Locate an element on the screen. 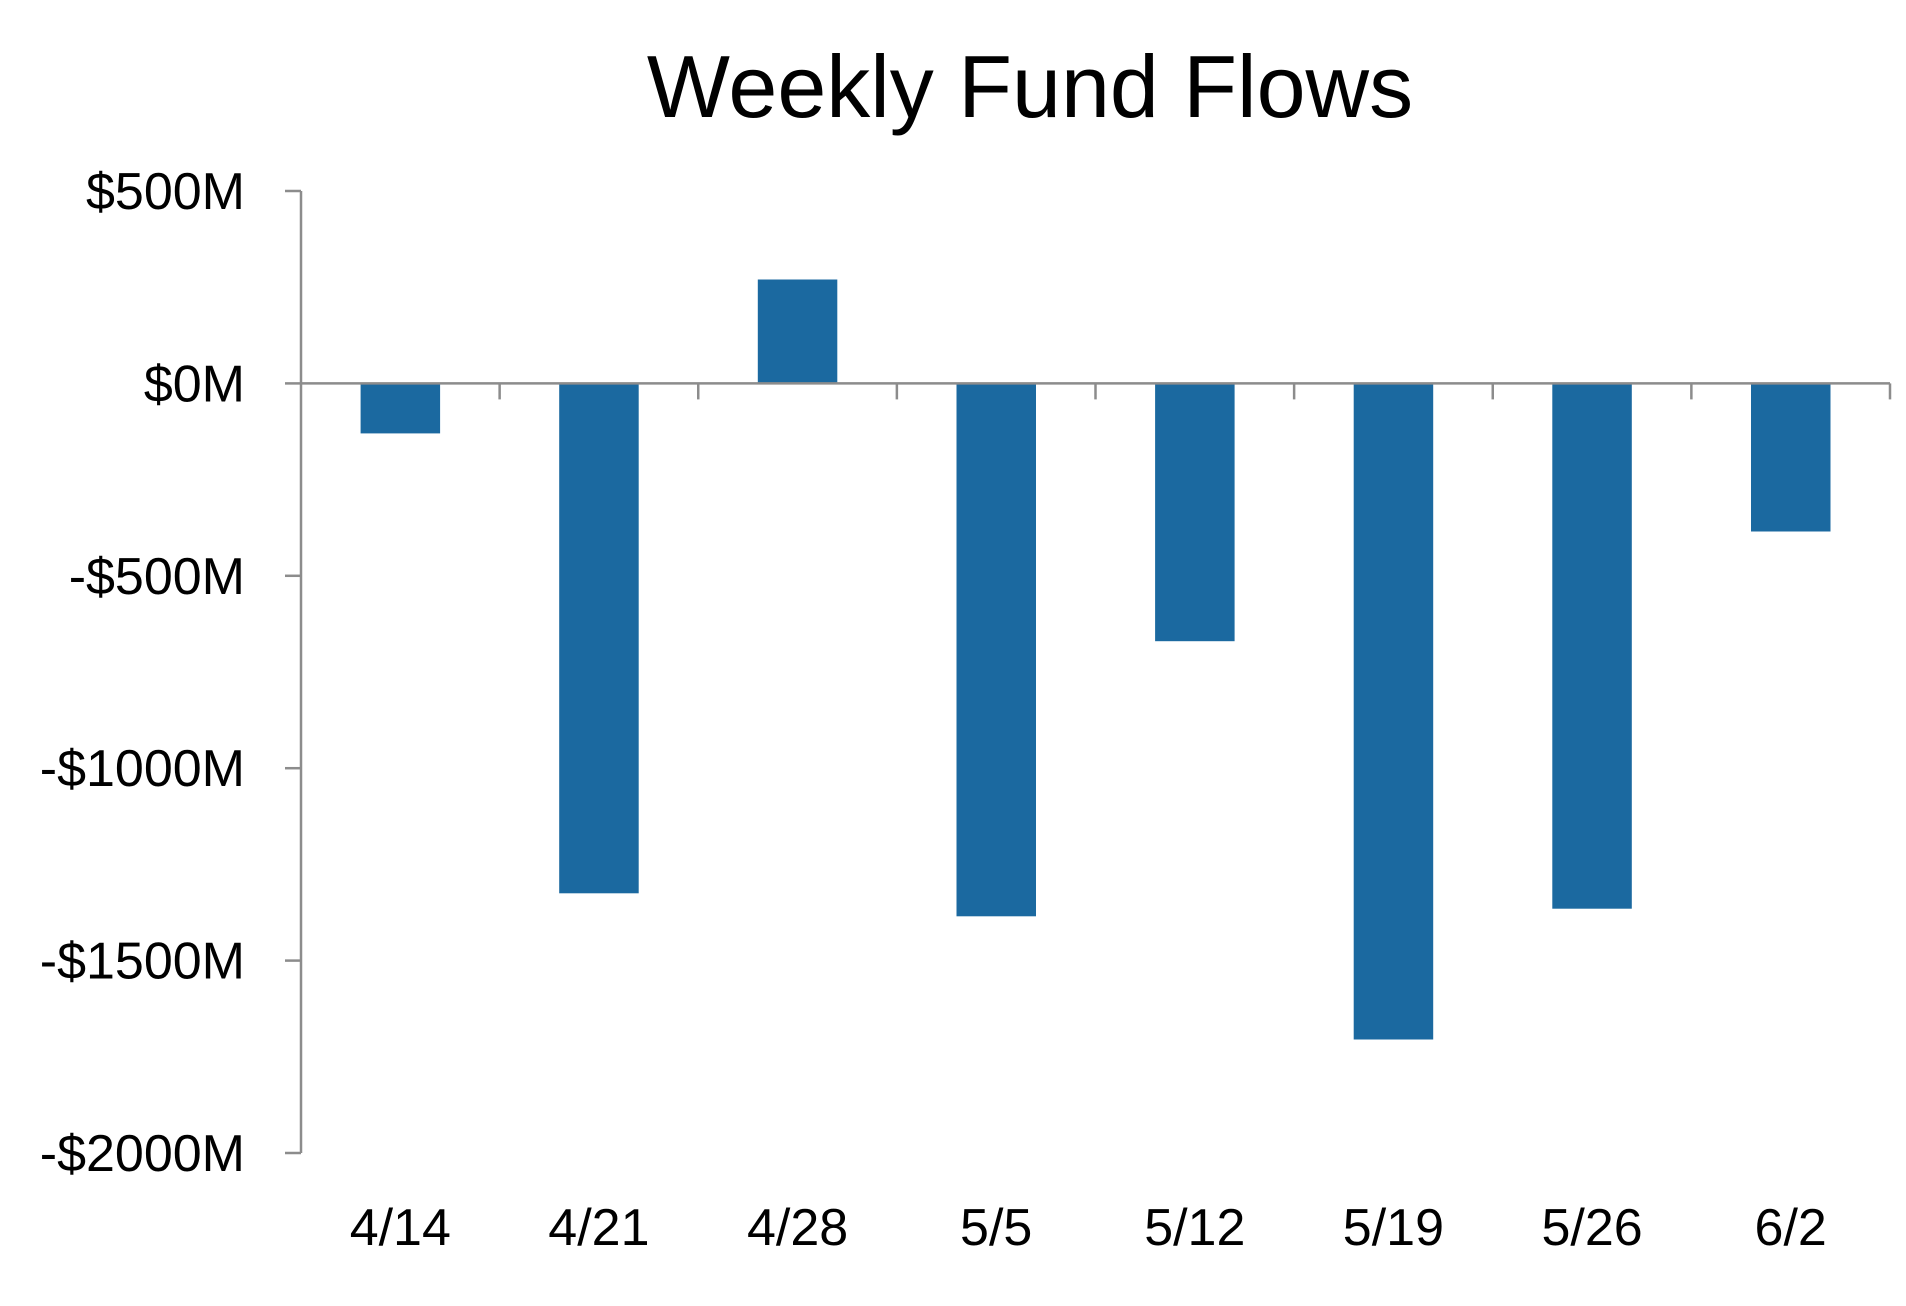 The height and width of the screenshot is (1306, 1906). y-tick-label: $0M is located at coordinates (194, 384).